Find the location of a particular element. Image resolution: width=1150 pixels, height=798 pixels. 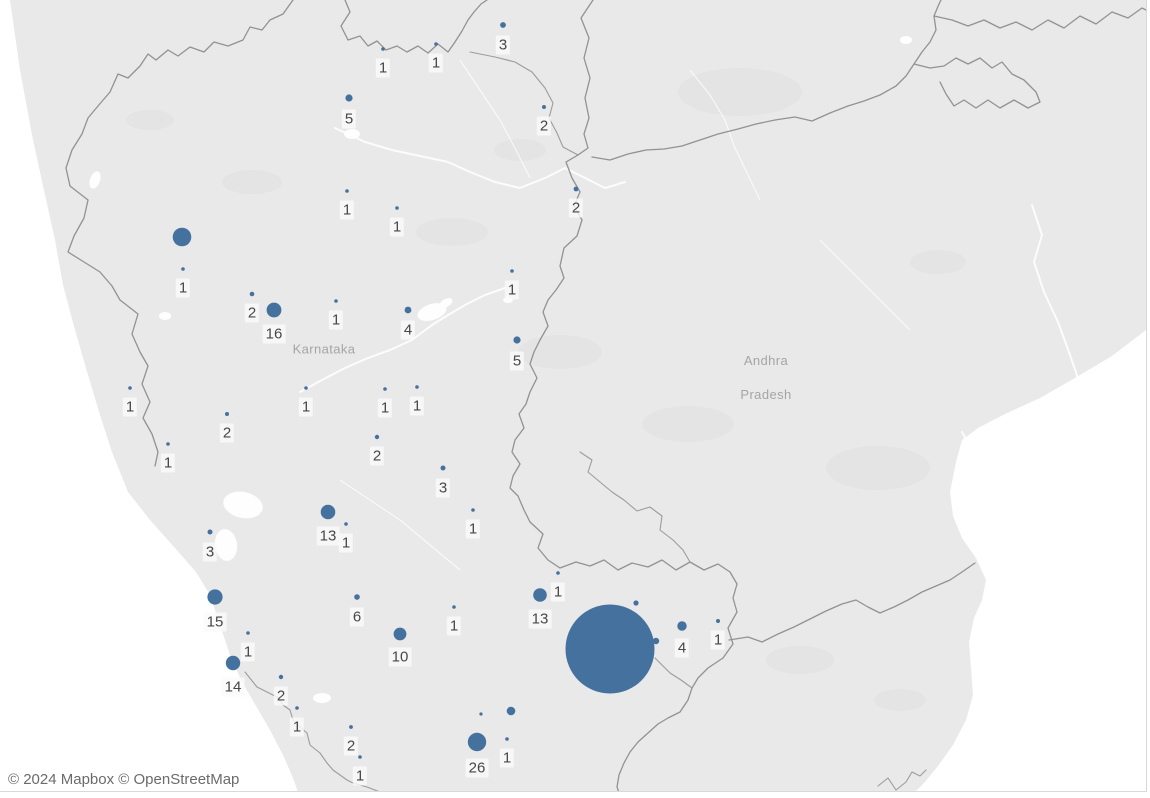

region-label-andhra-pradesh: Andhra Pradesh is located at coordinates (765, 369).